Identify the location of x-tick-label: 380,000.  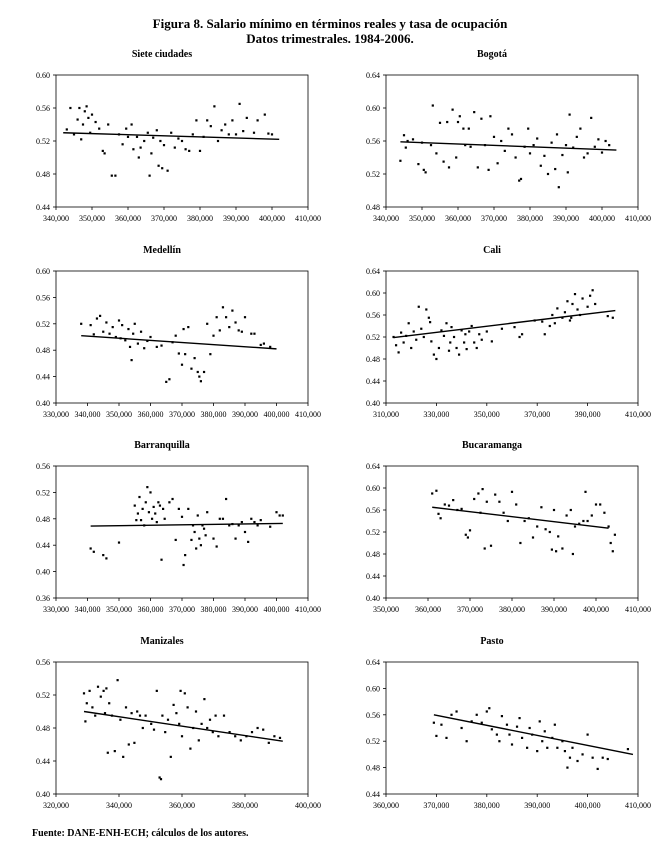
(200, 218).